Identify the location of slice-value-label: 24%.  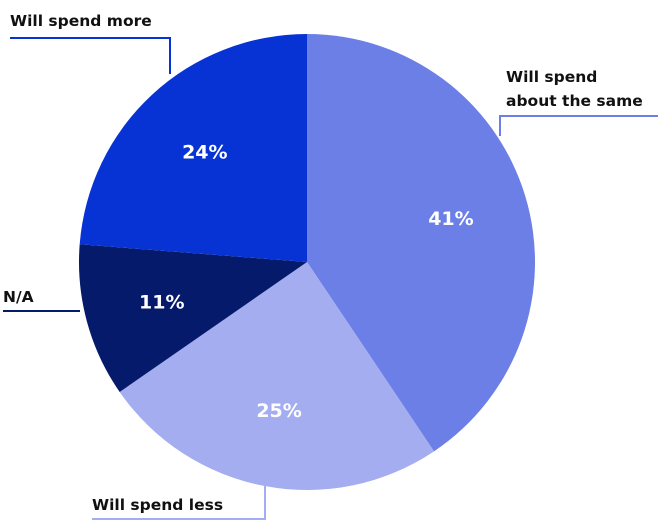
(204, 153).